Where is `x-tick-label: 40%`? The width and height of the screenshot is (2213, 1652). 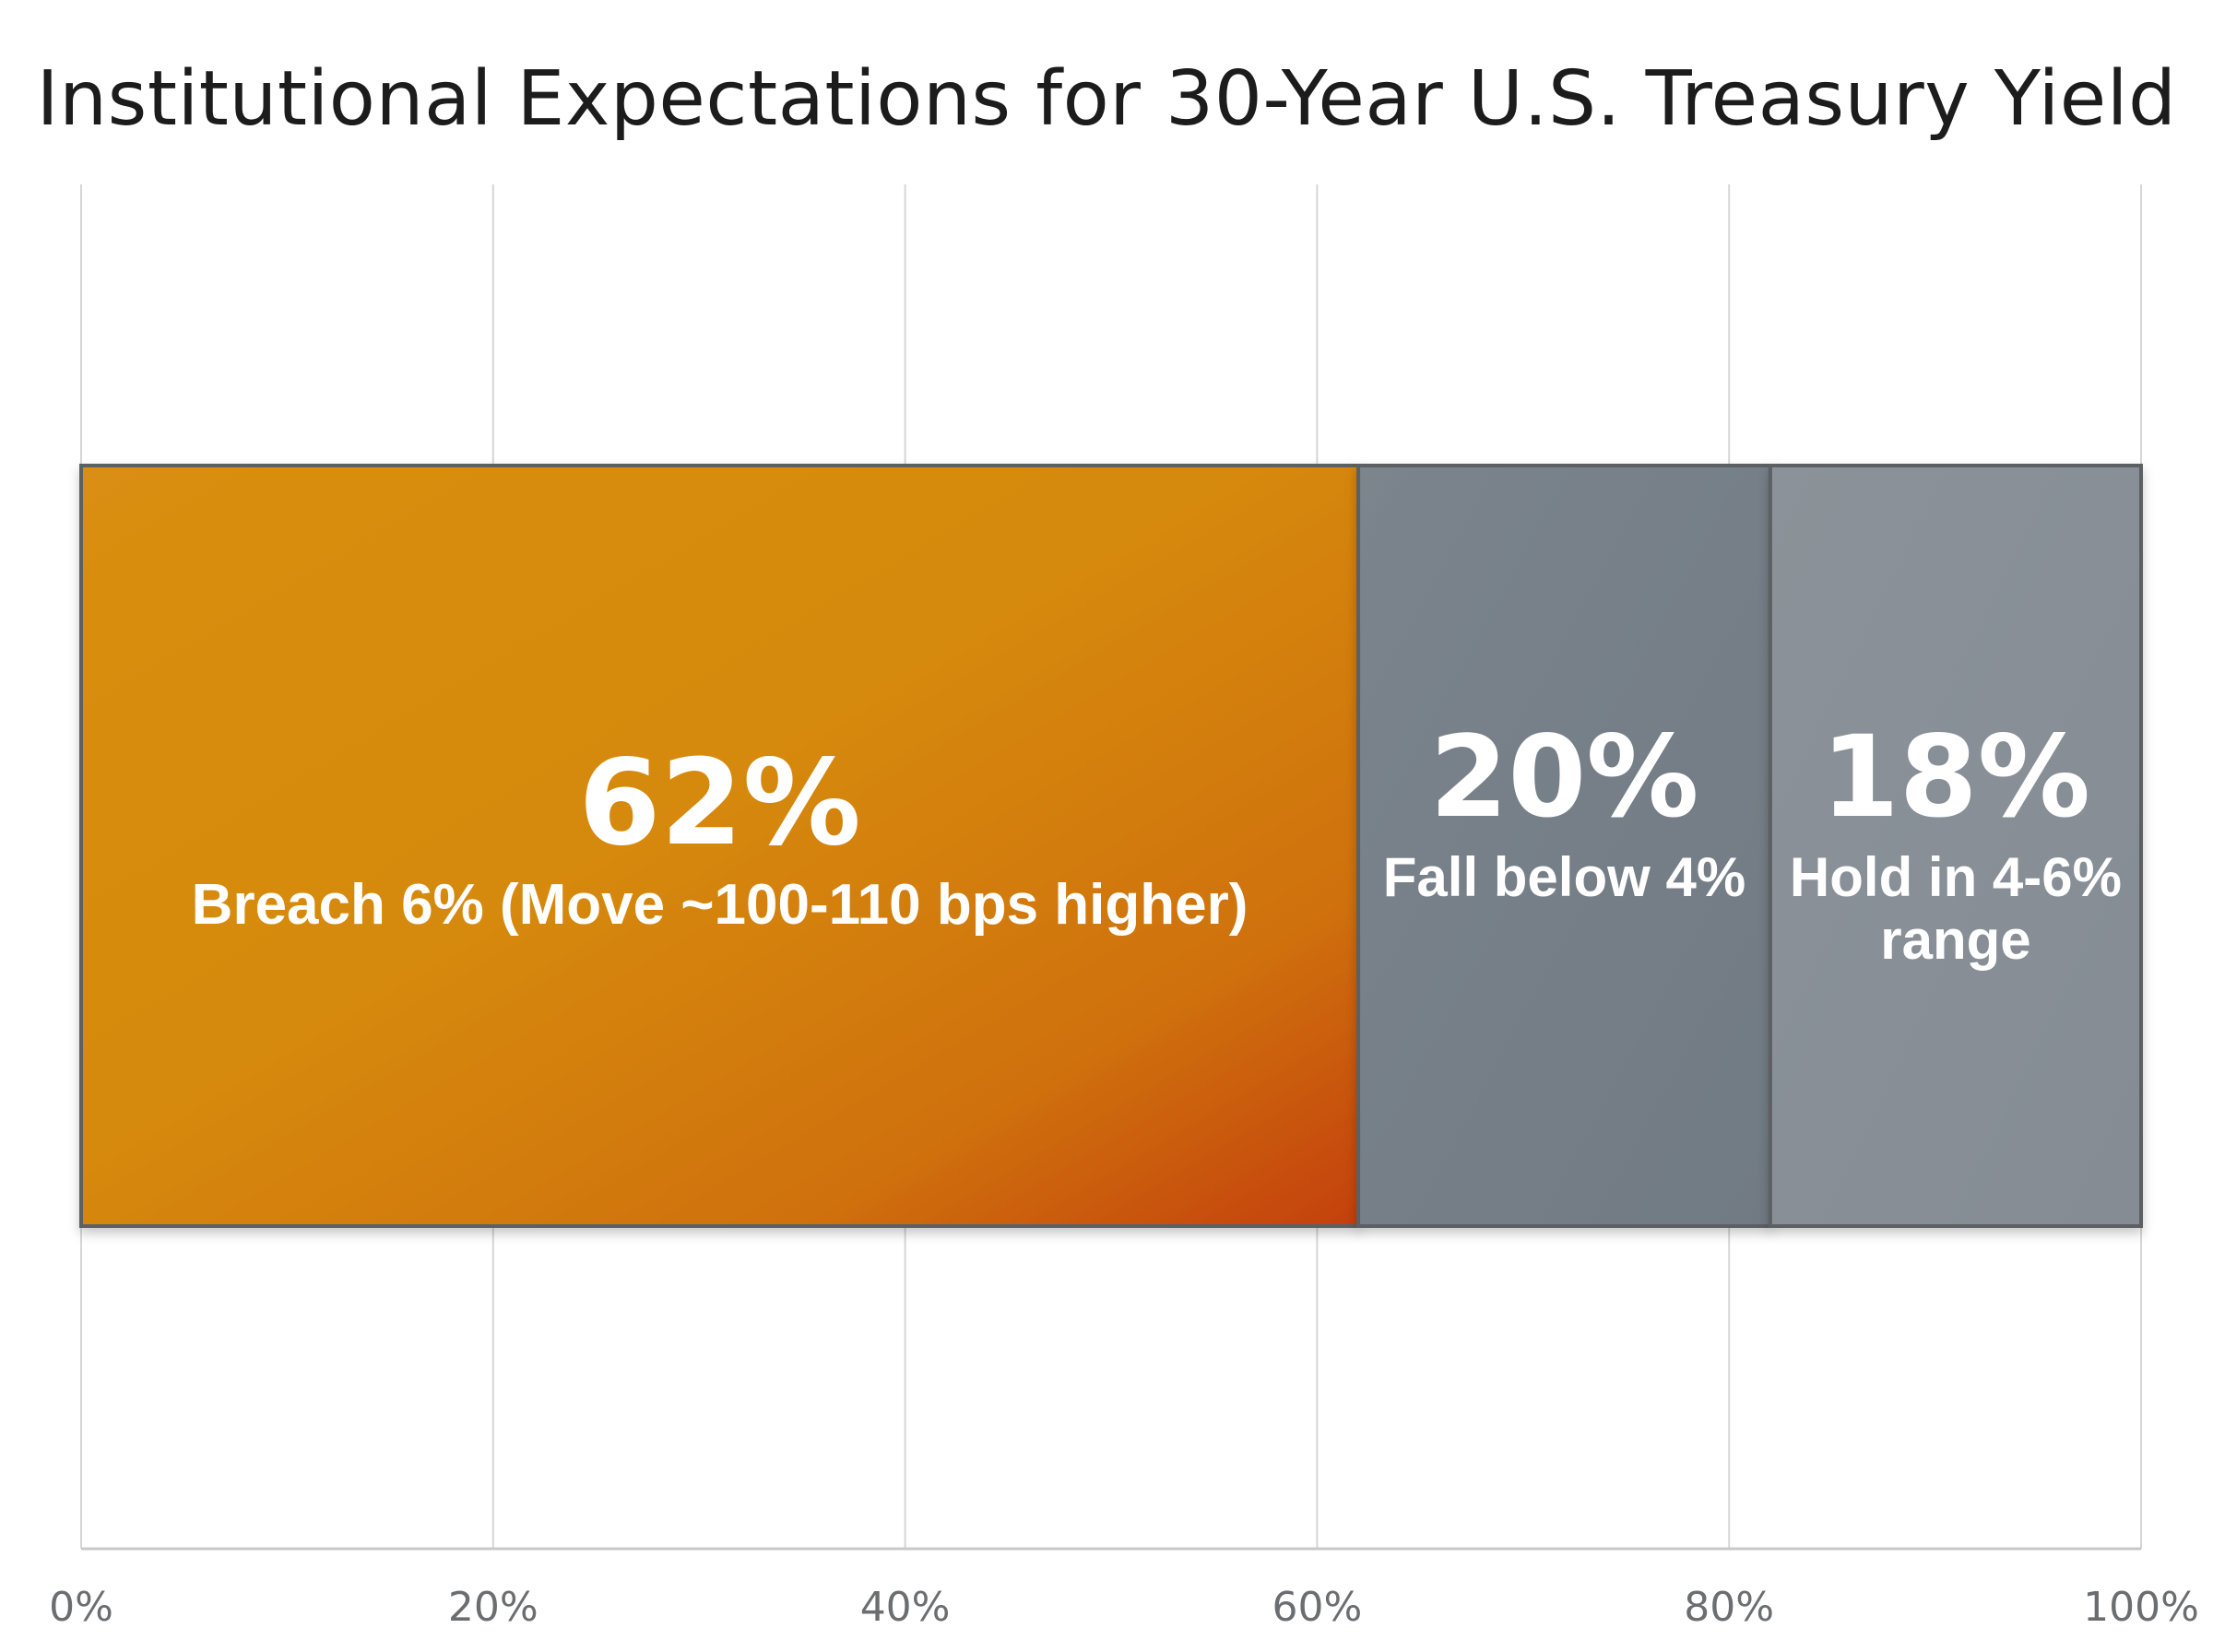
x-tick-label: 40% is located at coordinates (905, 1607).